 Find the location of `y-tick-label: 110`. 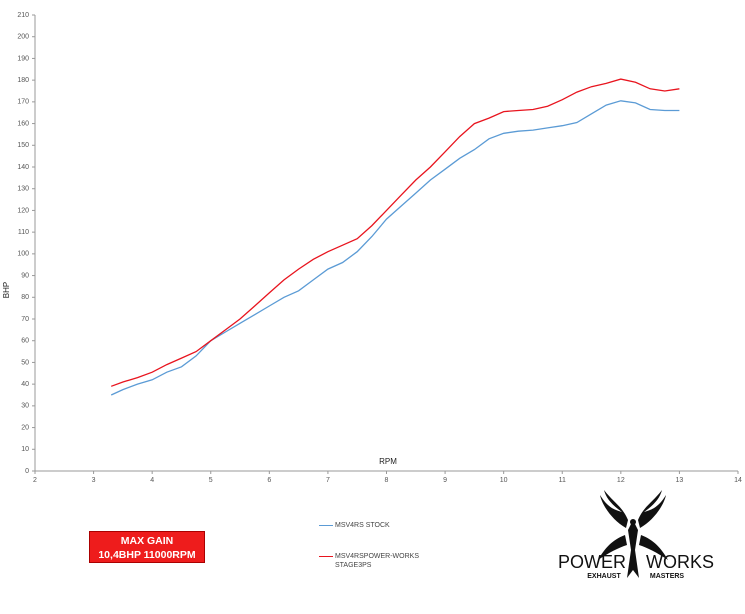

y-tick-label: 110 is located at coordinates (23, 232).